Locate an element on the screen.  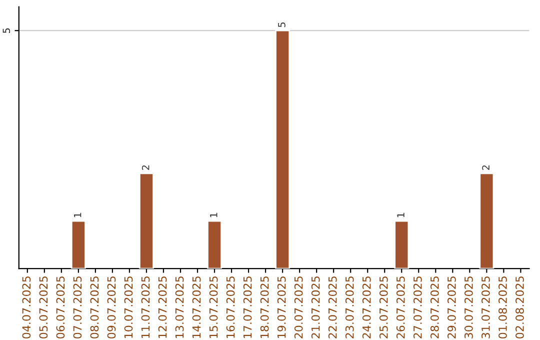
x-tick-label: 04.07.2025 is located at coordinates (26, 307).